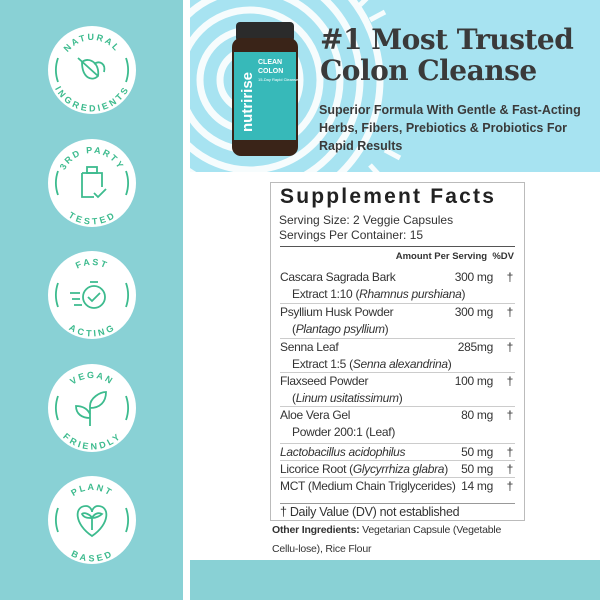 The height and width of the screenshot is (600, 600). Describe the element at coordinates (397, 486) in the screenshot. I see `ingredient-row: MCT (Medium Chain Triglycerides) 14 mg †` at that location.